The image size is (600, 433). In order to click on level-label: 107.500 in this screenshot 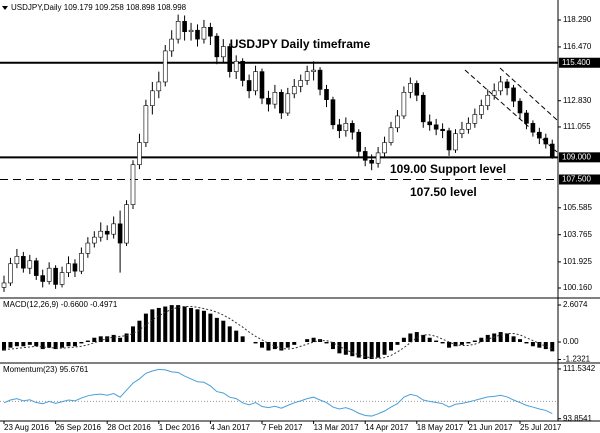, I will do `click(576, 179)`.